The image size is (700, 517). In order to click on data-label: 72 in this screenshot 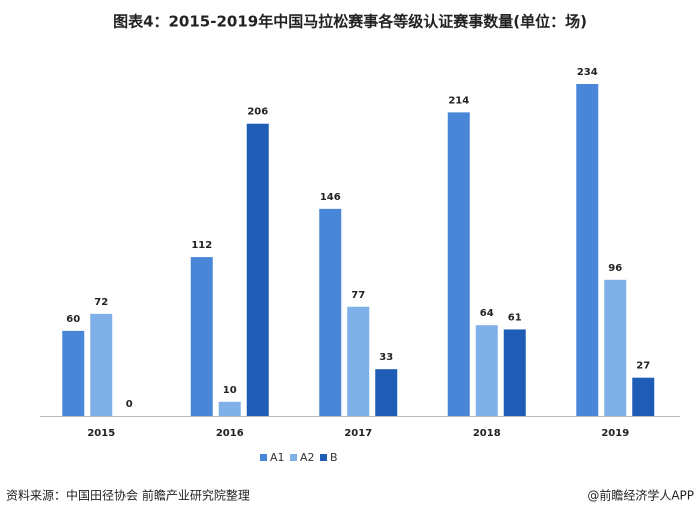, I will do `click(101, 302)`.